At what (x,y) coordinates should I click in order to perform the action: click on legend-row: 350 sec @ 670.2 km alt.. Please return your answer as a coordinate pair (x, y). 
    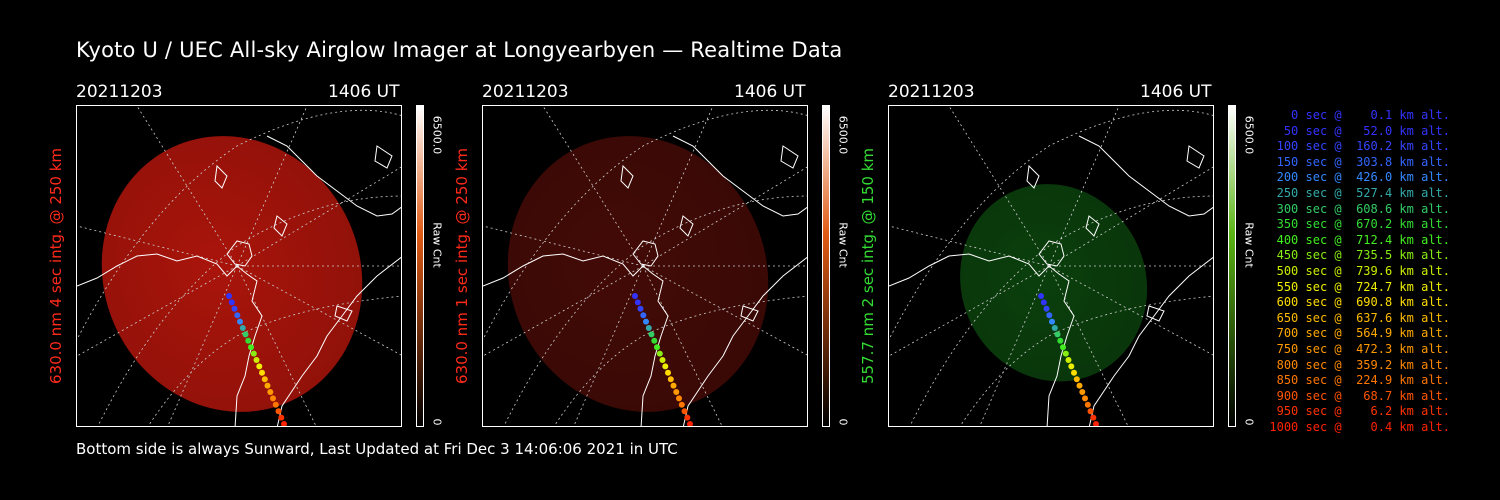
    Looking at the image, I should click on (1359, 224).